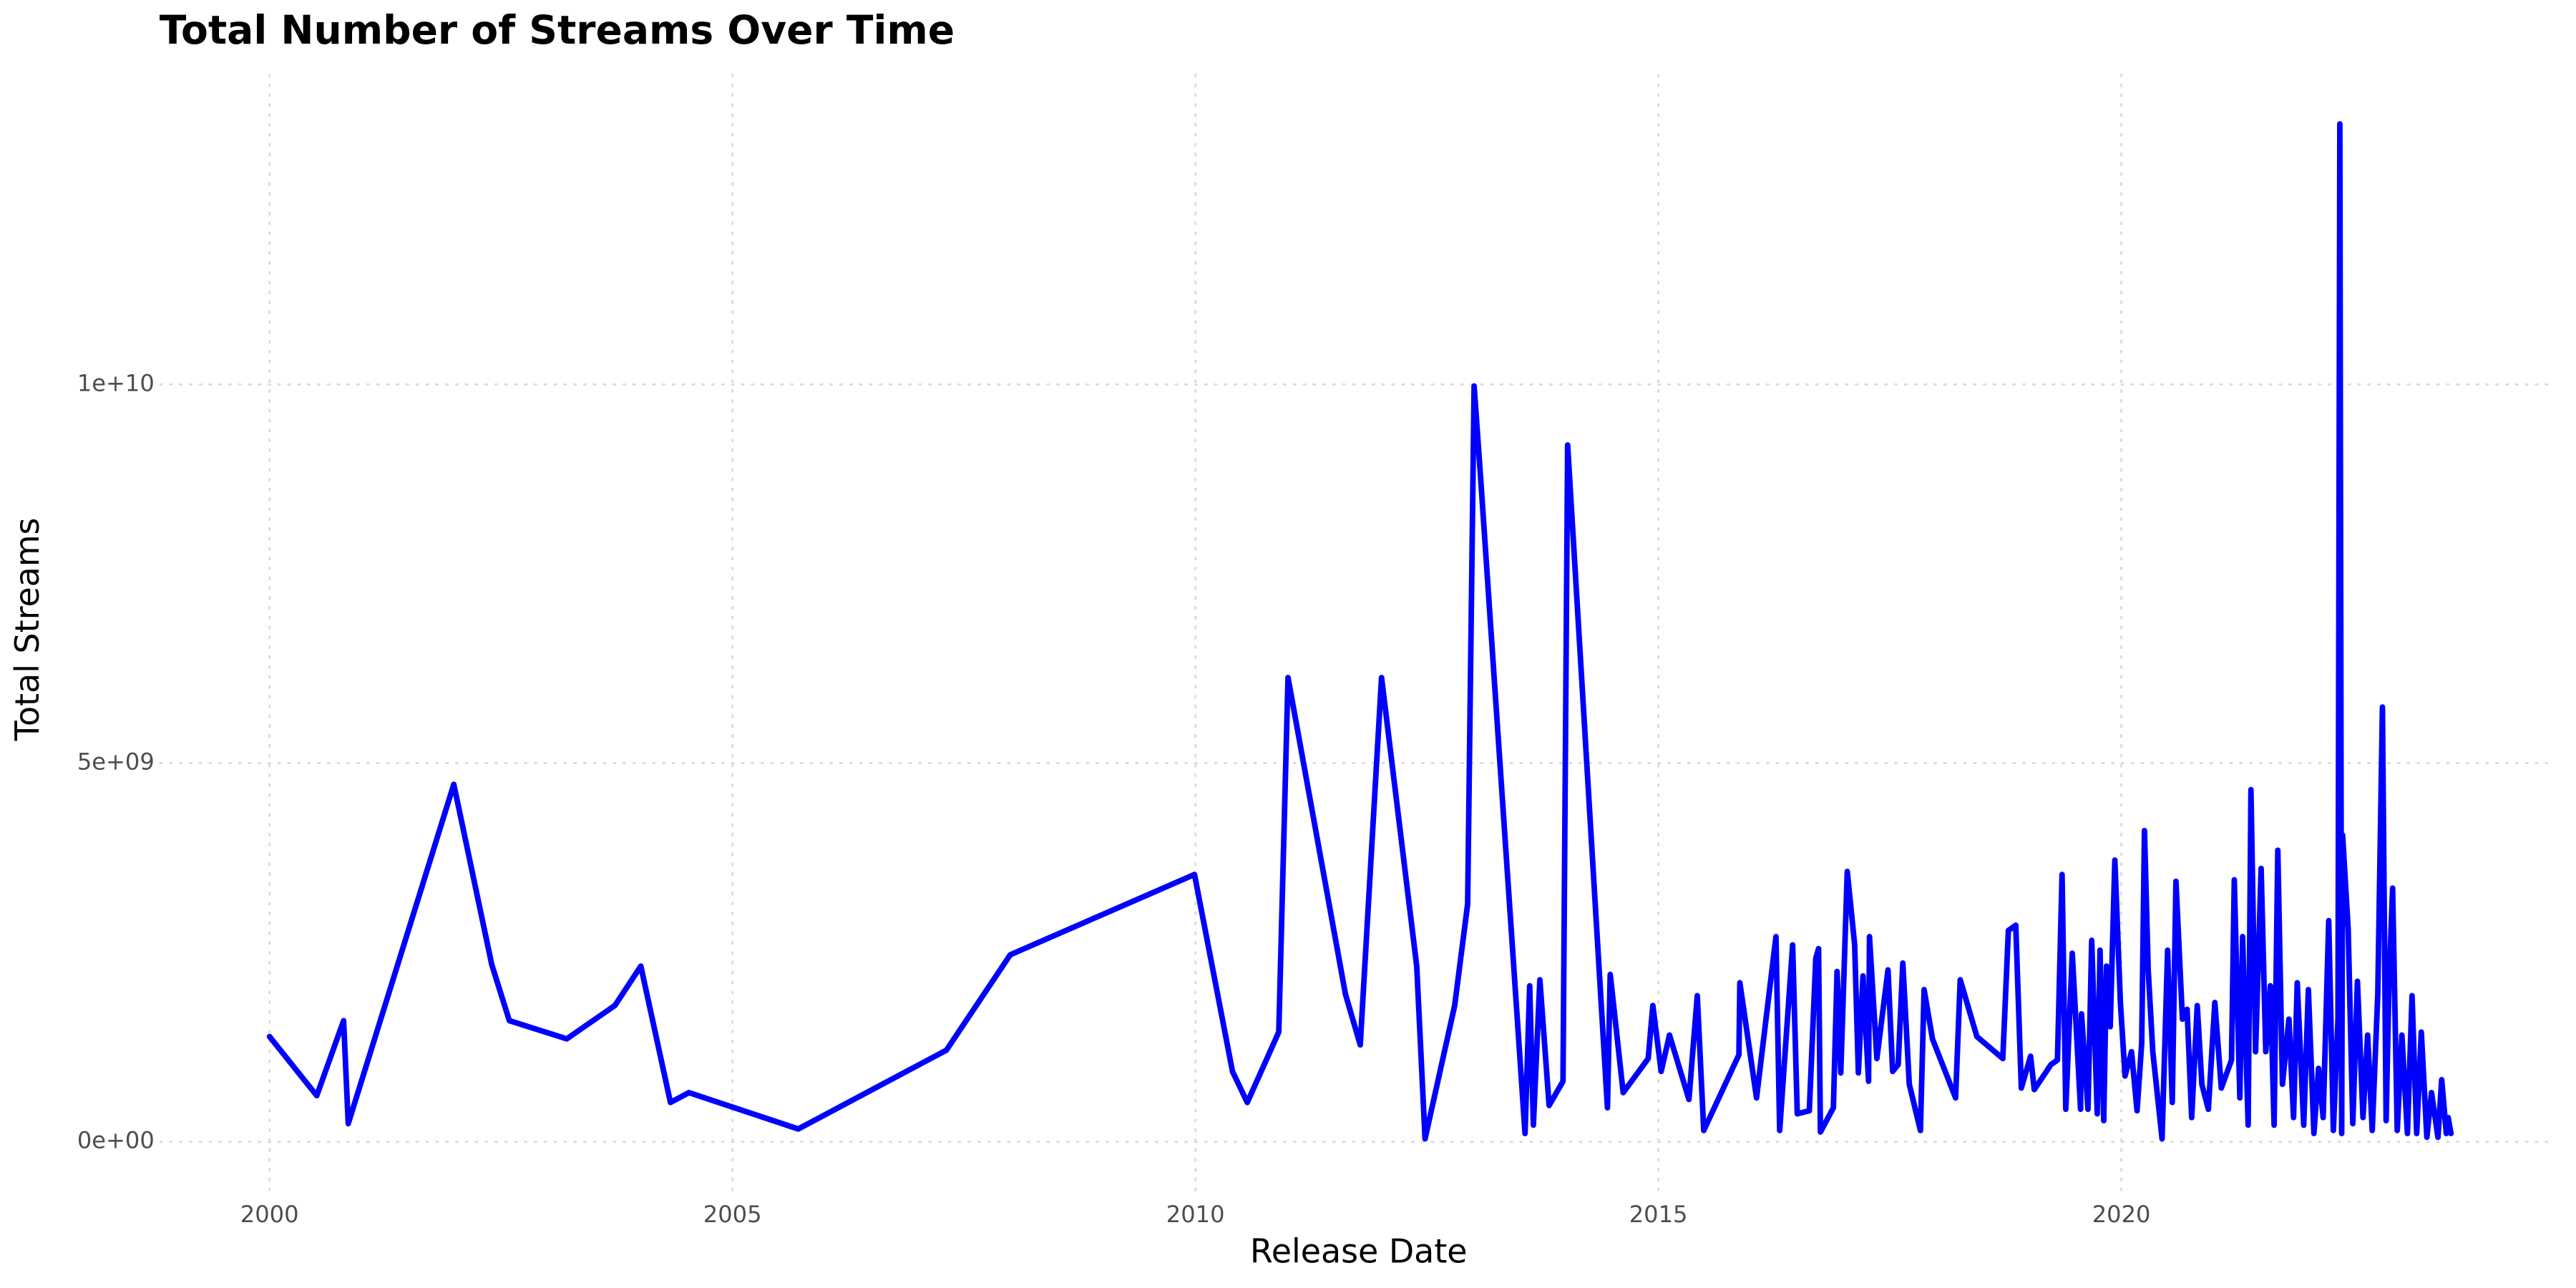  I want to click on x-tick-label: 2000, so click(269, 1214).